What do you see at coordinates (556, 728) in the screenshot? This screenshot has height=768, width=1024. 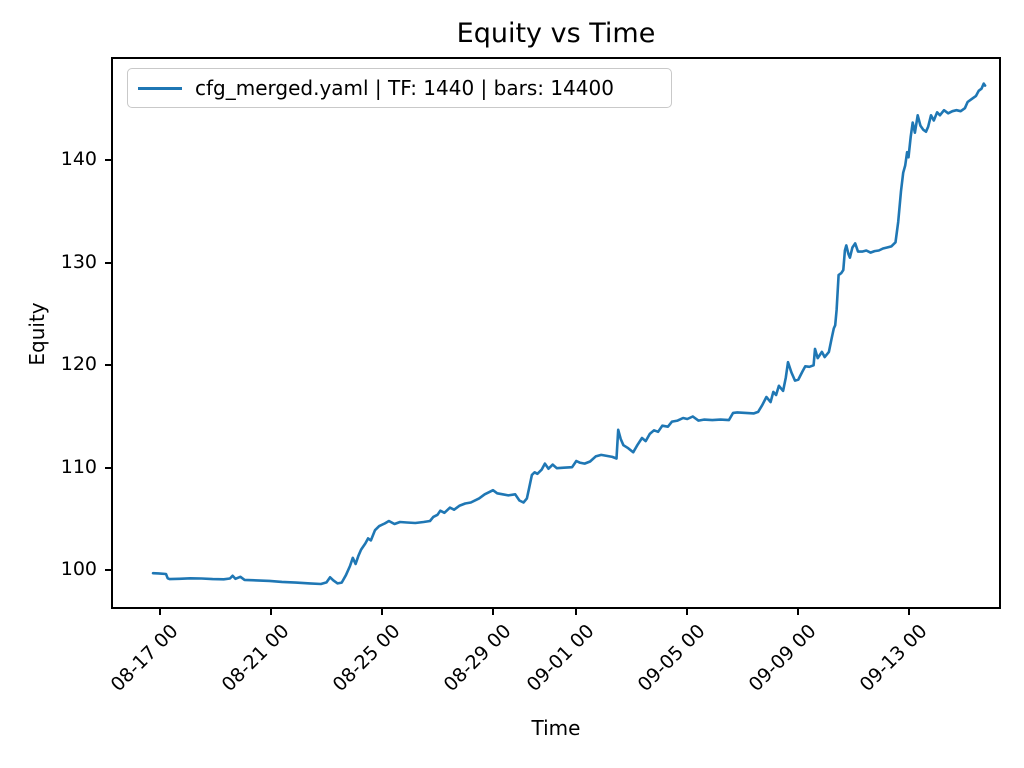 I see `x-axis-label: Time` at bounding box center [556, 728].